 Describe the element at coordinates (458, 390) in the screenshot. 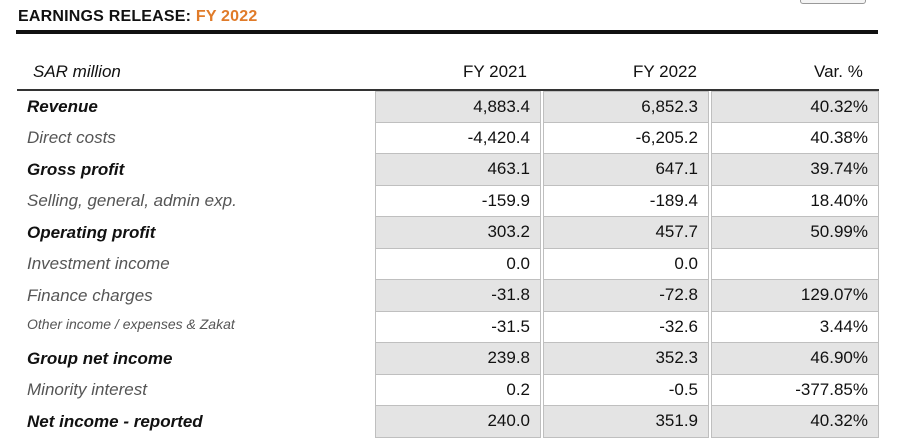

I see `cell-fy2021: 0.2` at that location.